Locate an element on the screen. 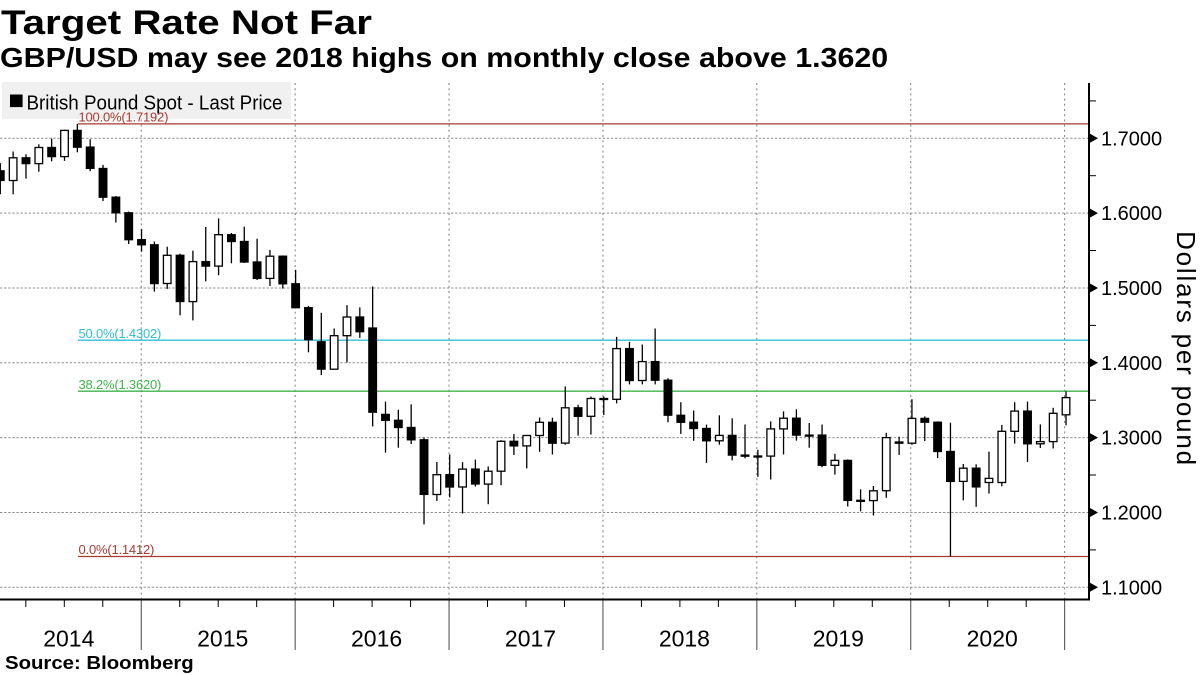 This screenshot has width=1200, height=675. svg-text: 50.0%(1.4302) is located at coordinates (120, 333).